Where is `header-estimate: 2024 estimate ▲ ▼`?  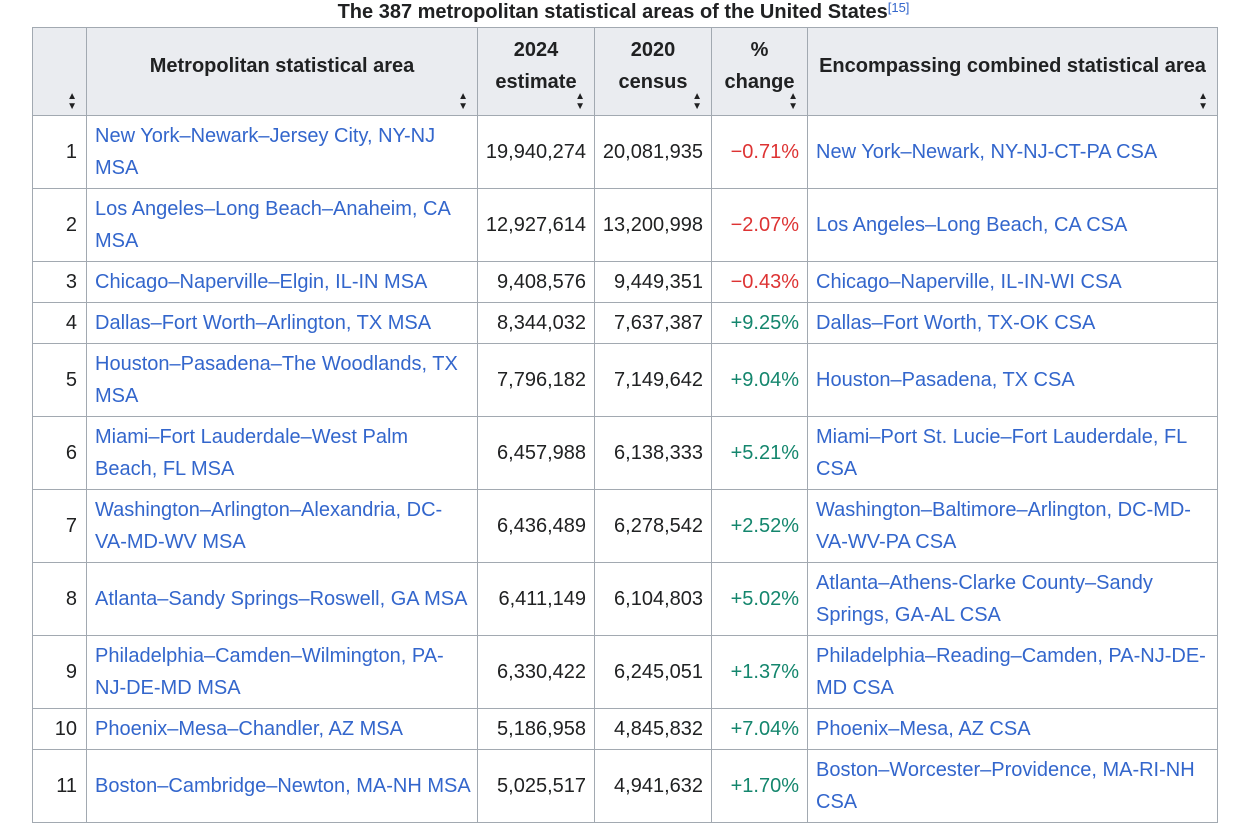
header-estimate: 2024 estimate ▲ ▼ is located at coordinates (536, 71).